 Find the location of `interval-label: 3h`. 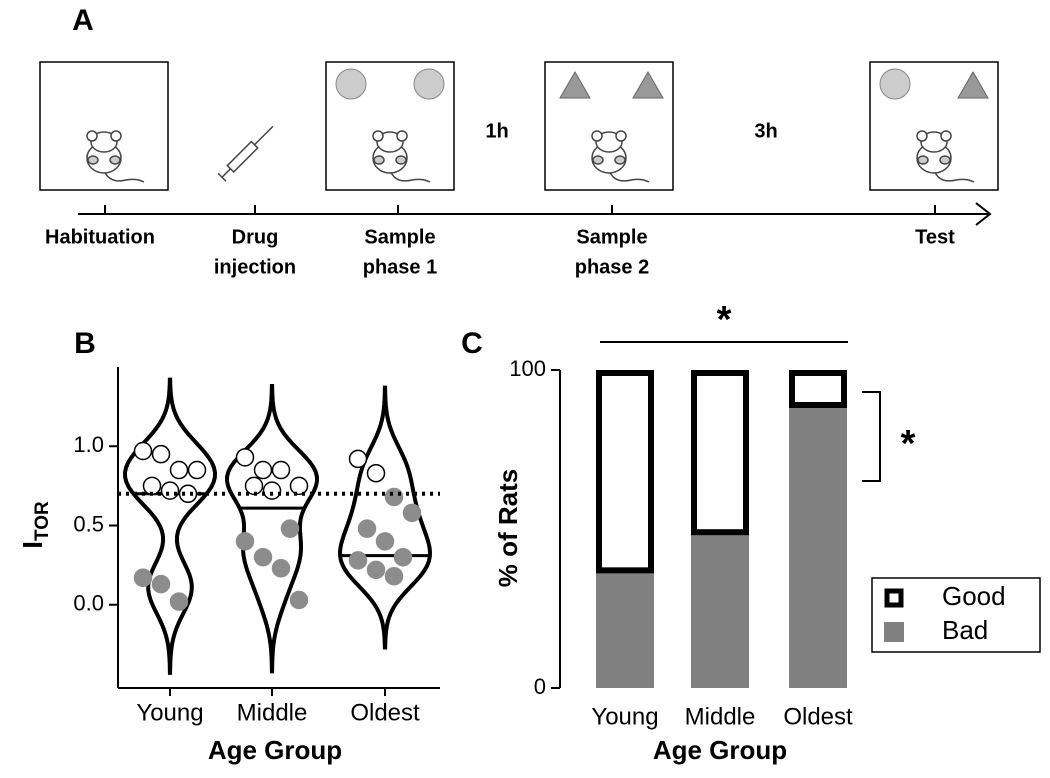

interval-label: 3h is located at coordinates (765, 131).